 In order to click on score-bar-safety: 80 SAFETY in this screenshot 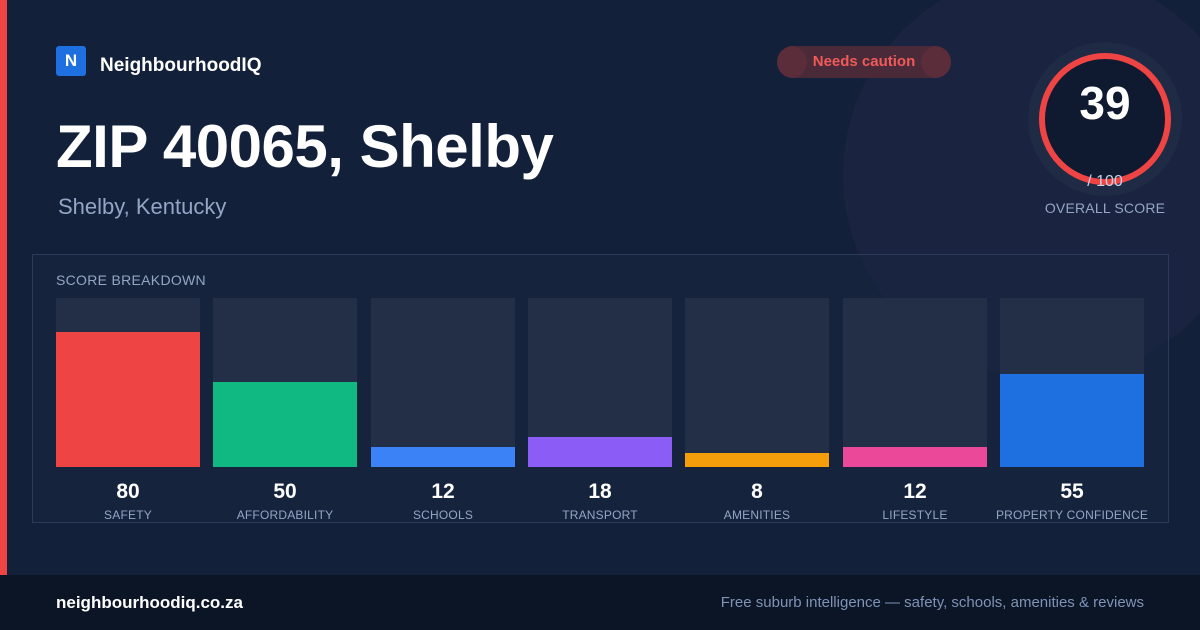, I will do `click(128, 410)`.